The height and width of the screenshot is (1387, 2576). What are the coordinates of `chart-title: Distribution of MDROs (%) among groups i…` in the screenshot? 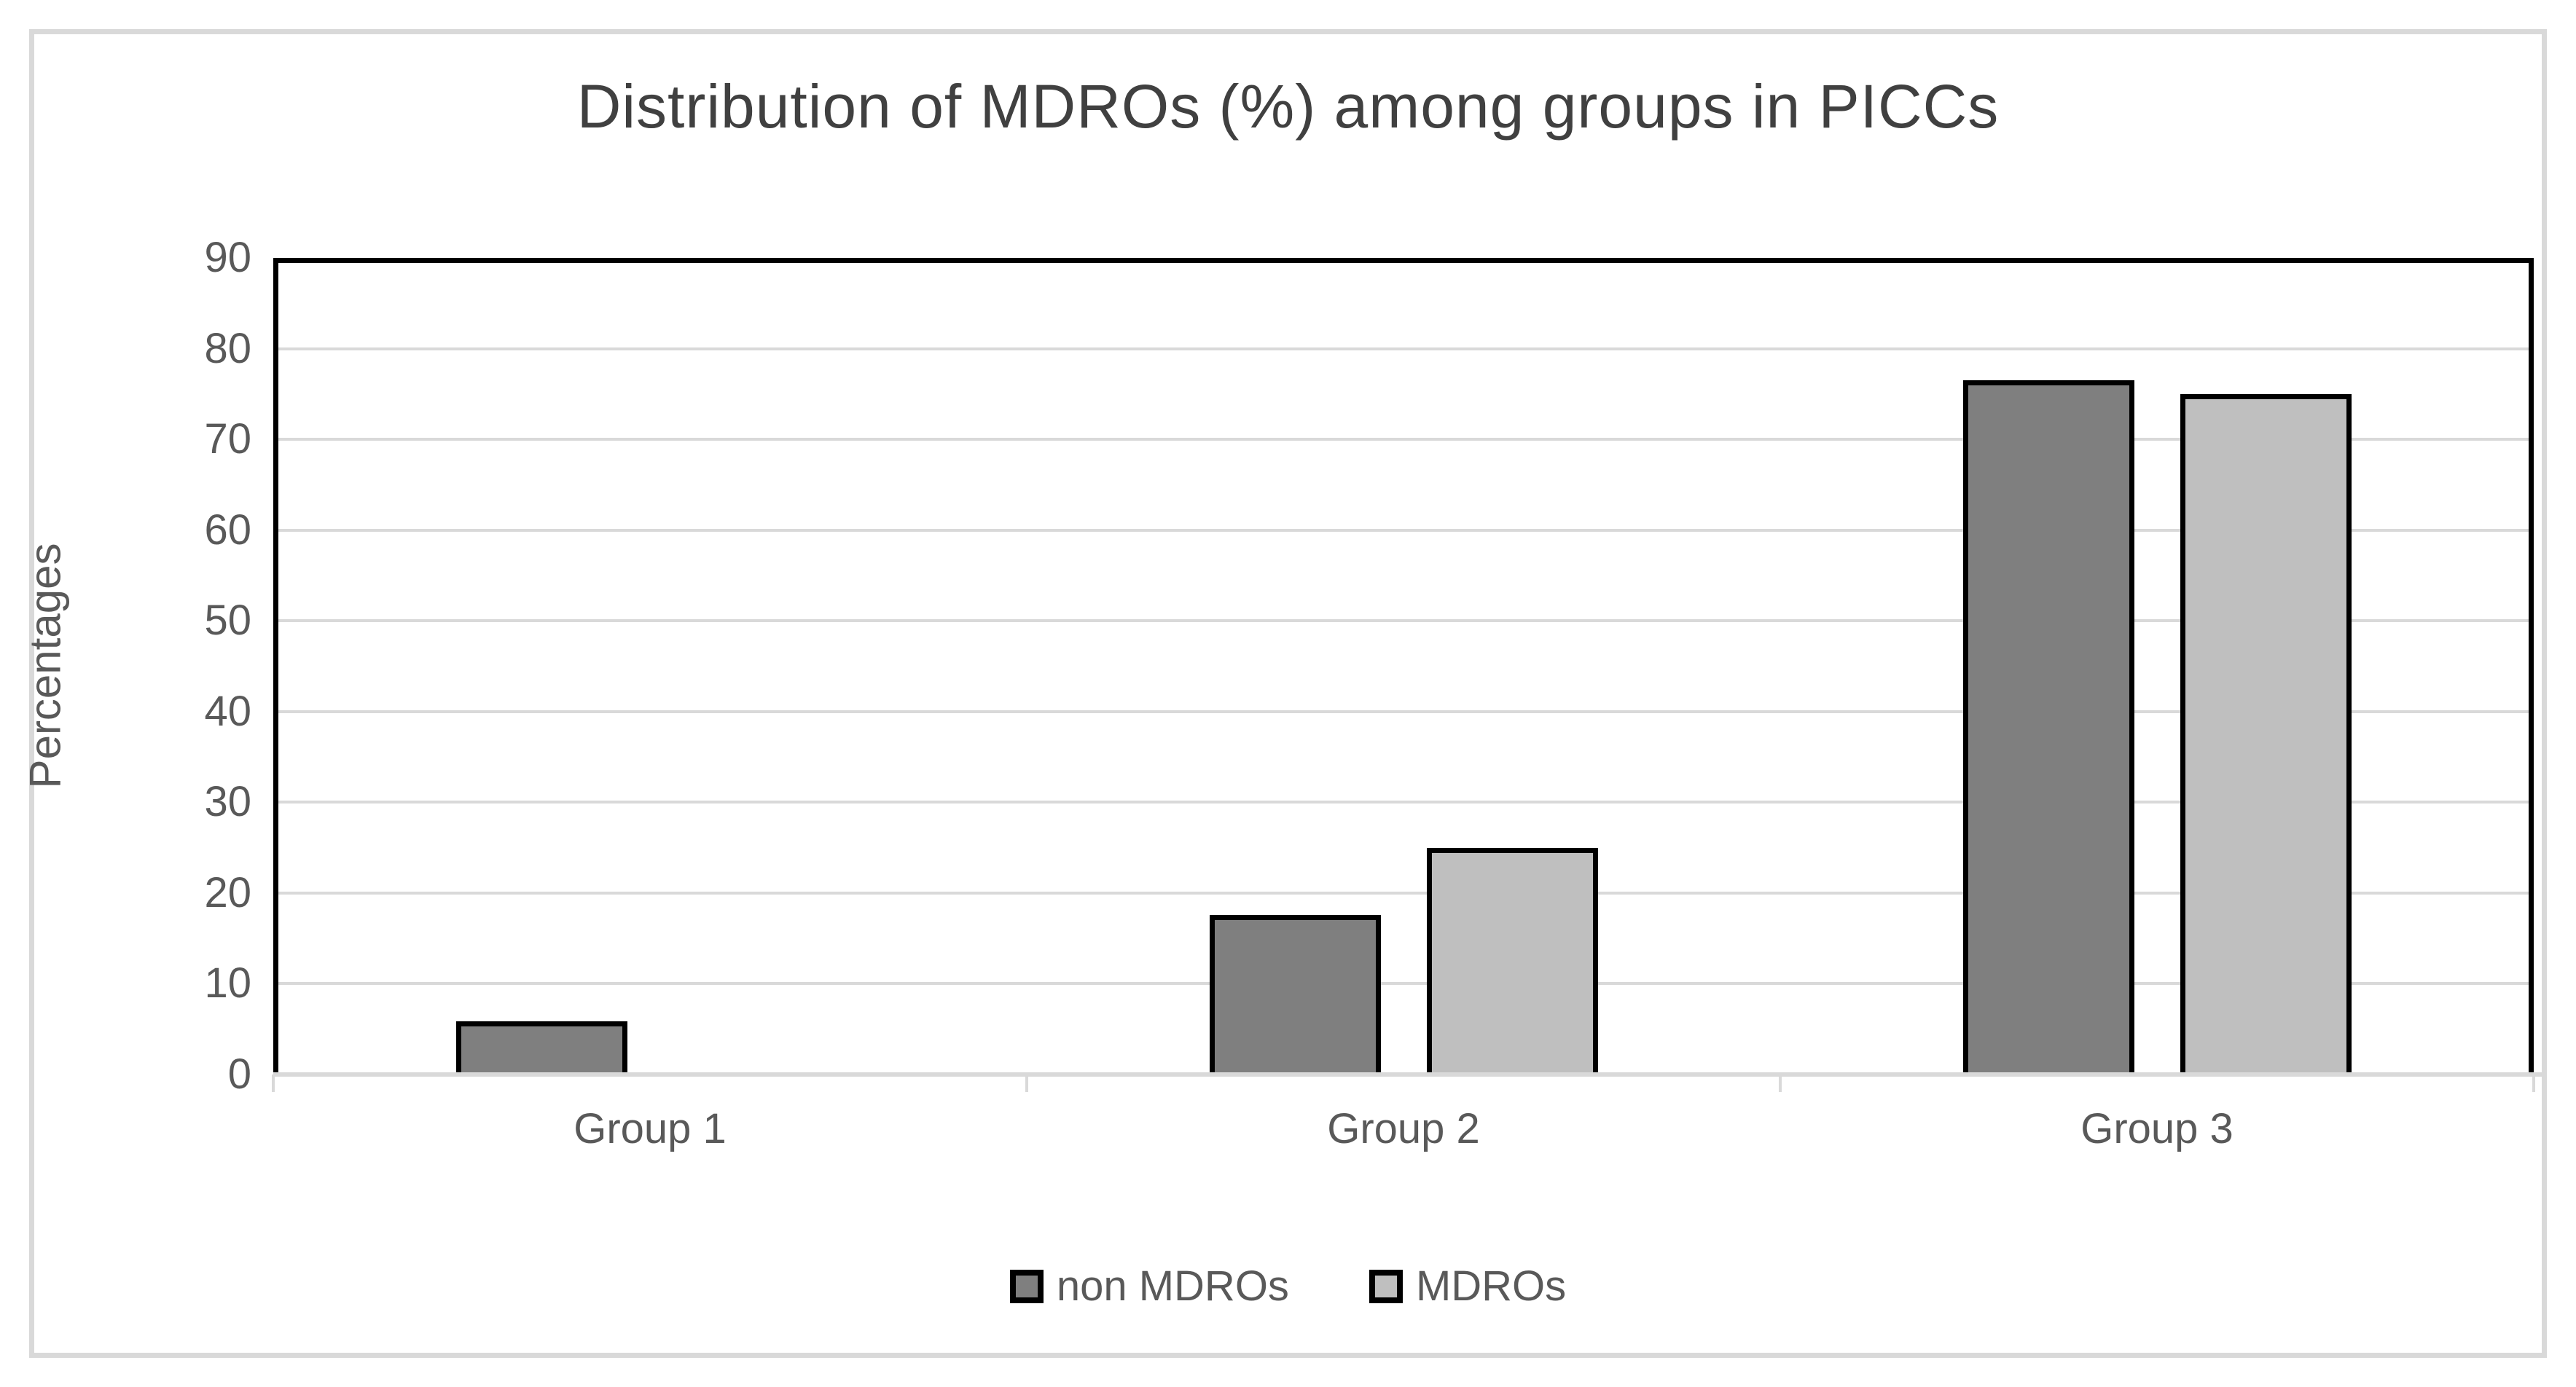 It's located at (1288, 106).